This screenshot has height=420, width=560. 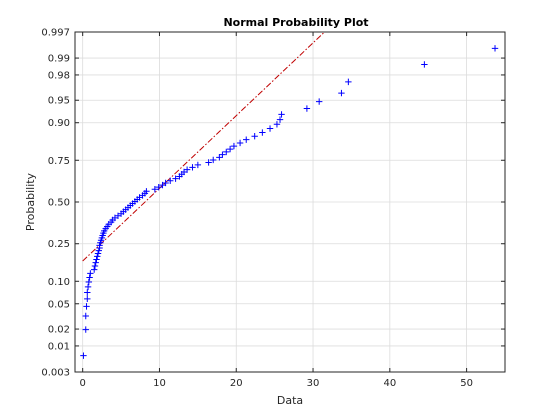 I want to click on y-tick-label: 0.05, so click(x=59, y=304).